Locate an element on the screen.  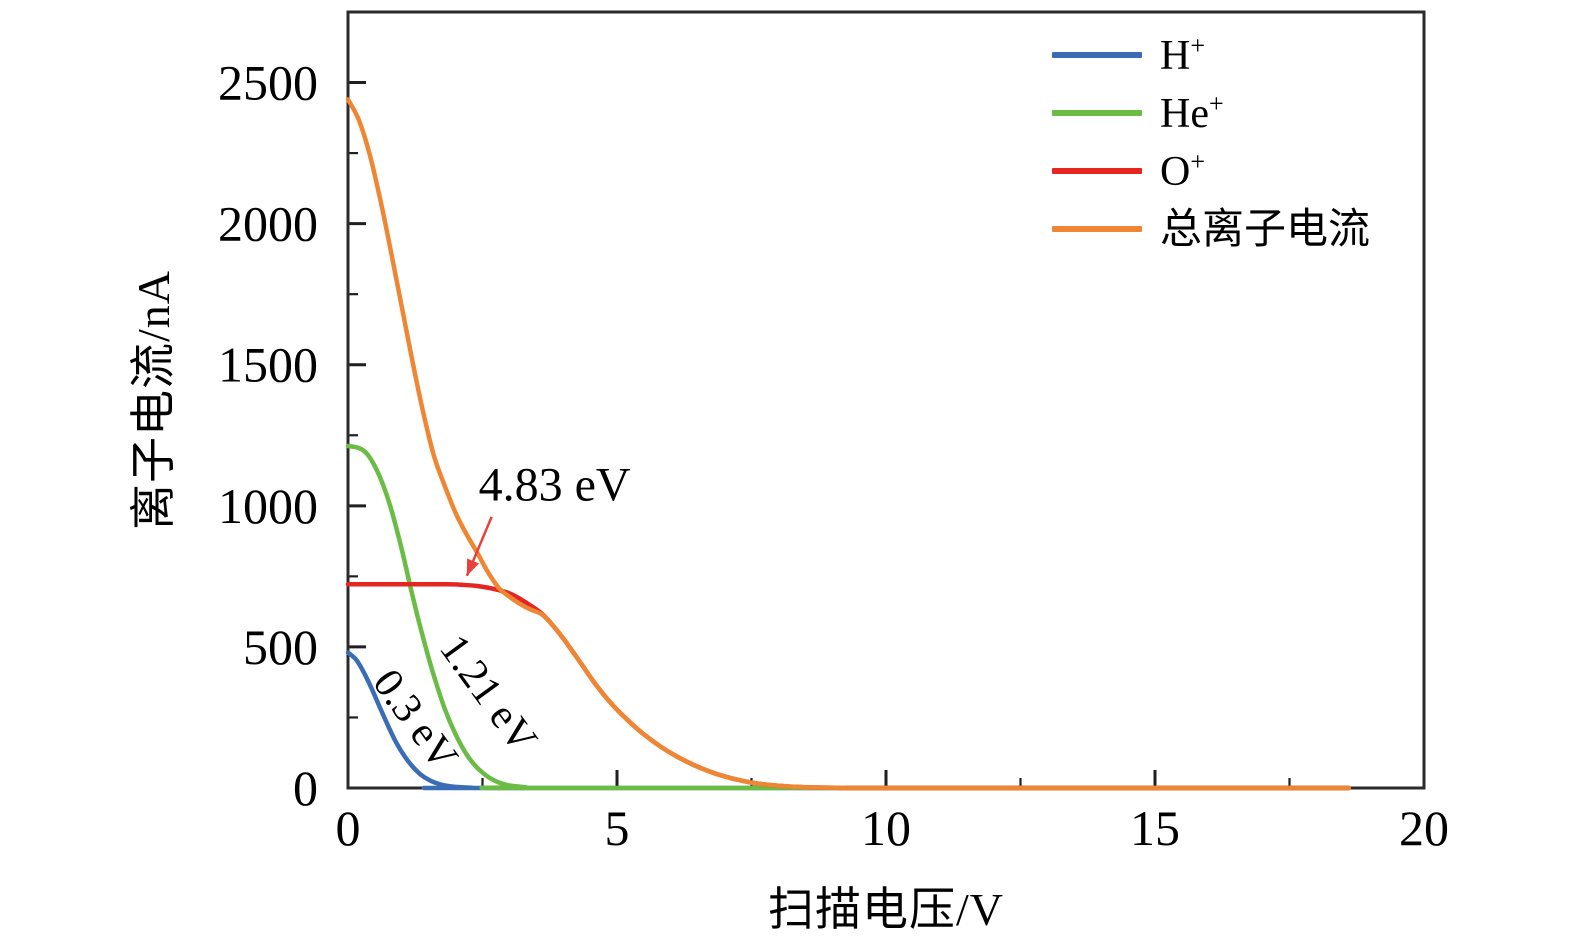
annotation-4-83-ev: 4.83 eV is located at coordinates (554, 485).